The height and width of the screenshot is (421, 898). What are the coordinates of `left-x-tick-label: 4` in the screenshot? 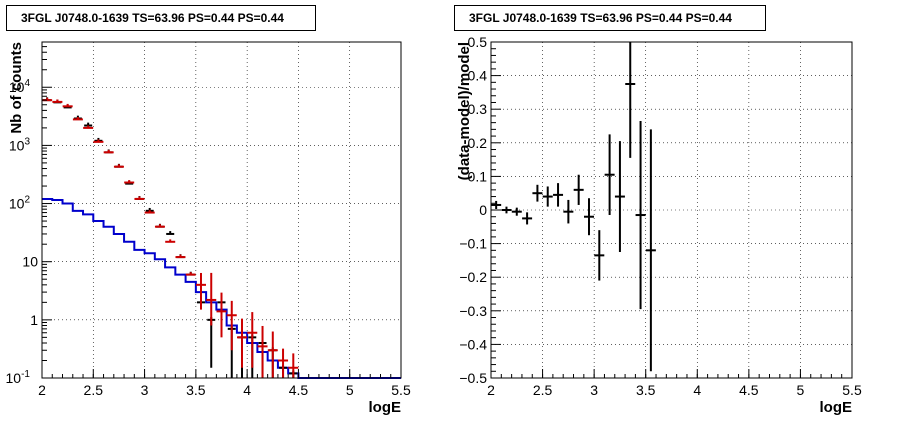 It's located at (247, 390).